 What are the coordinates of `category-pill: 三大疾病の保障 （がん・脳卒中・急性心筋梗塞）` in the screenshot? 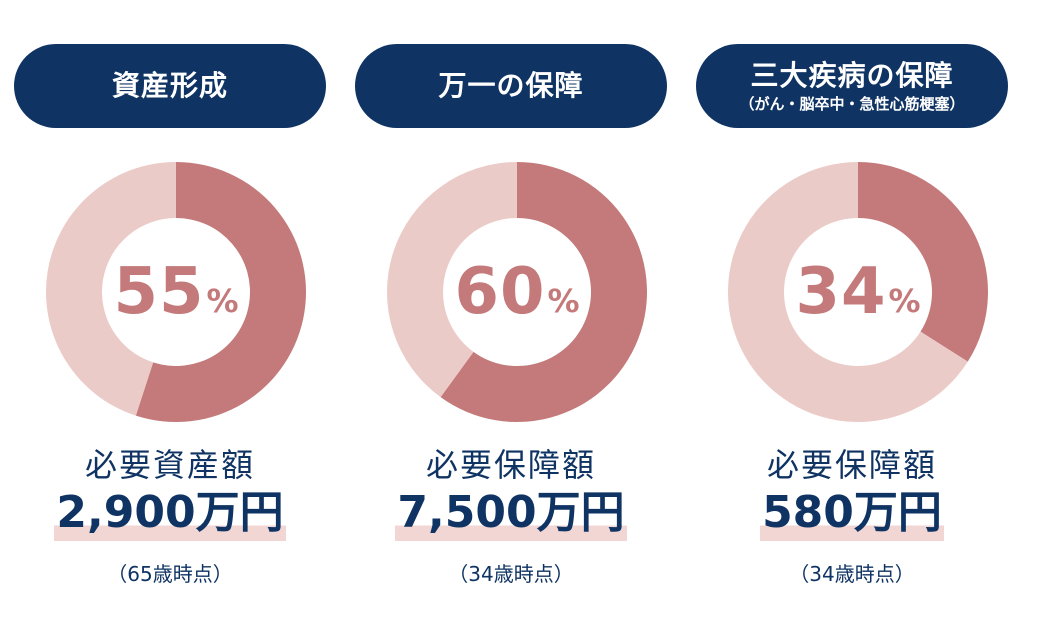 It's located at (852, 86).